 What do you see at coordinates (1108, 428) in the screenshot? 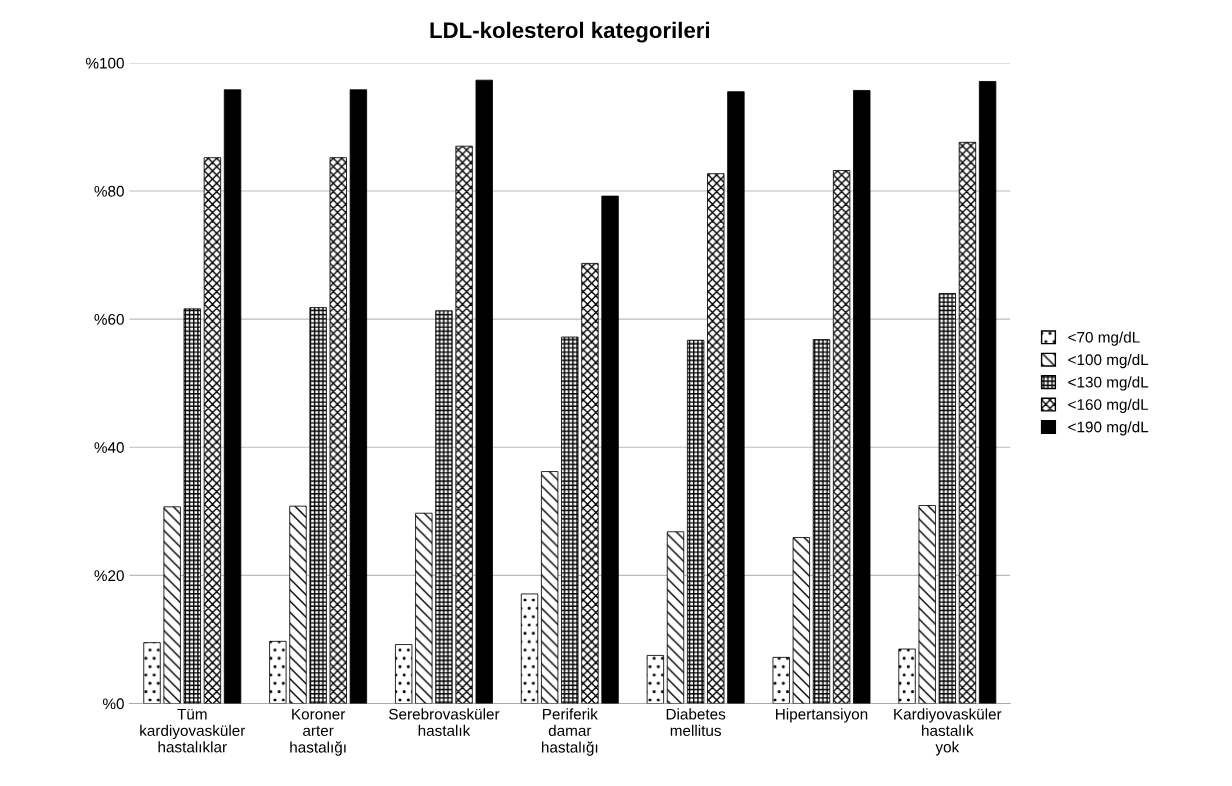
I see `legend-label: <190 mg/dL` at bounding box center [1108, 428].